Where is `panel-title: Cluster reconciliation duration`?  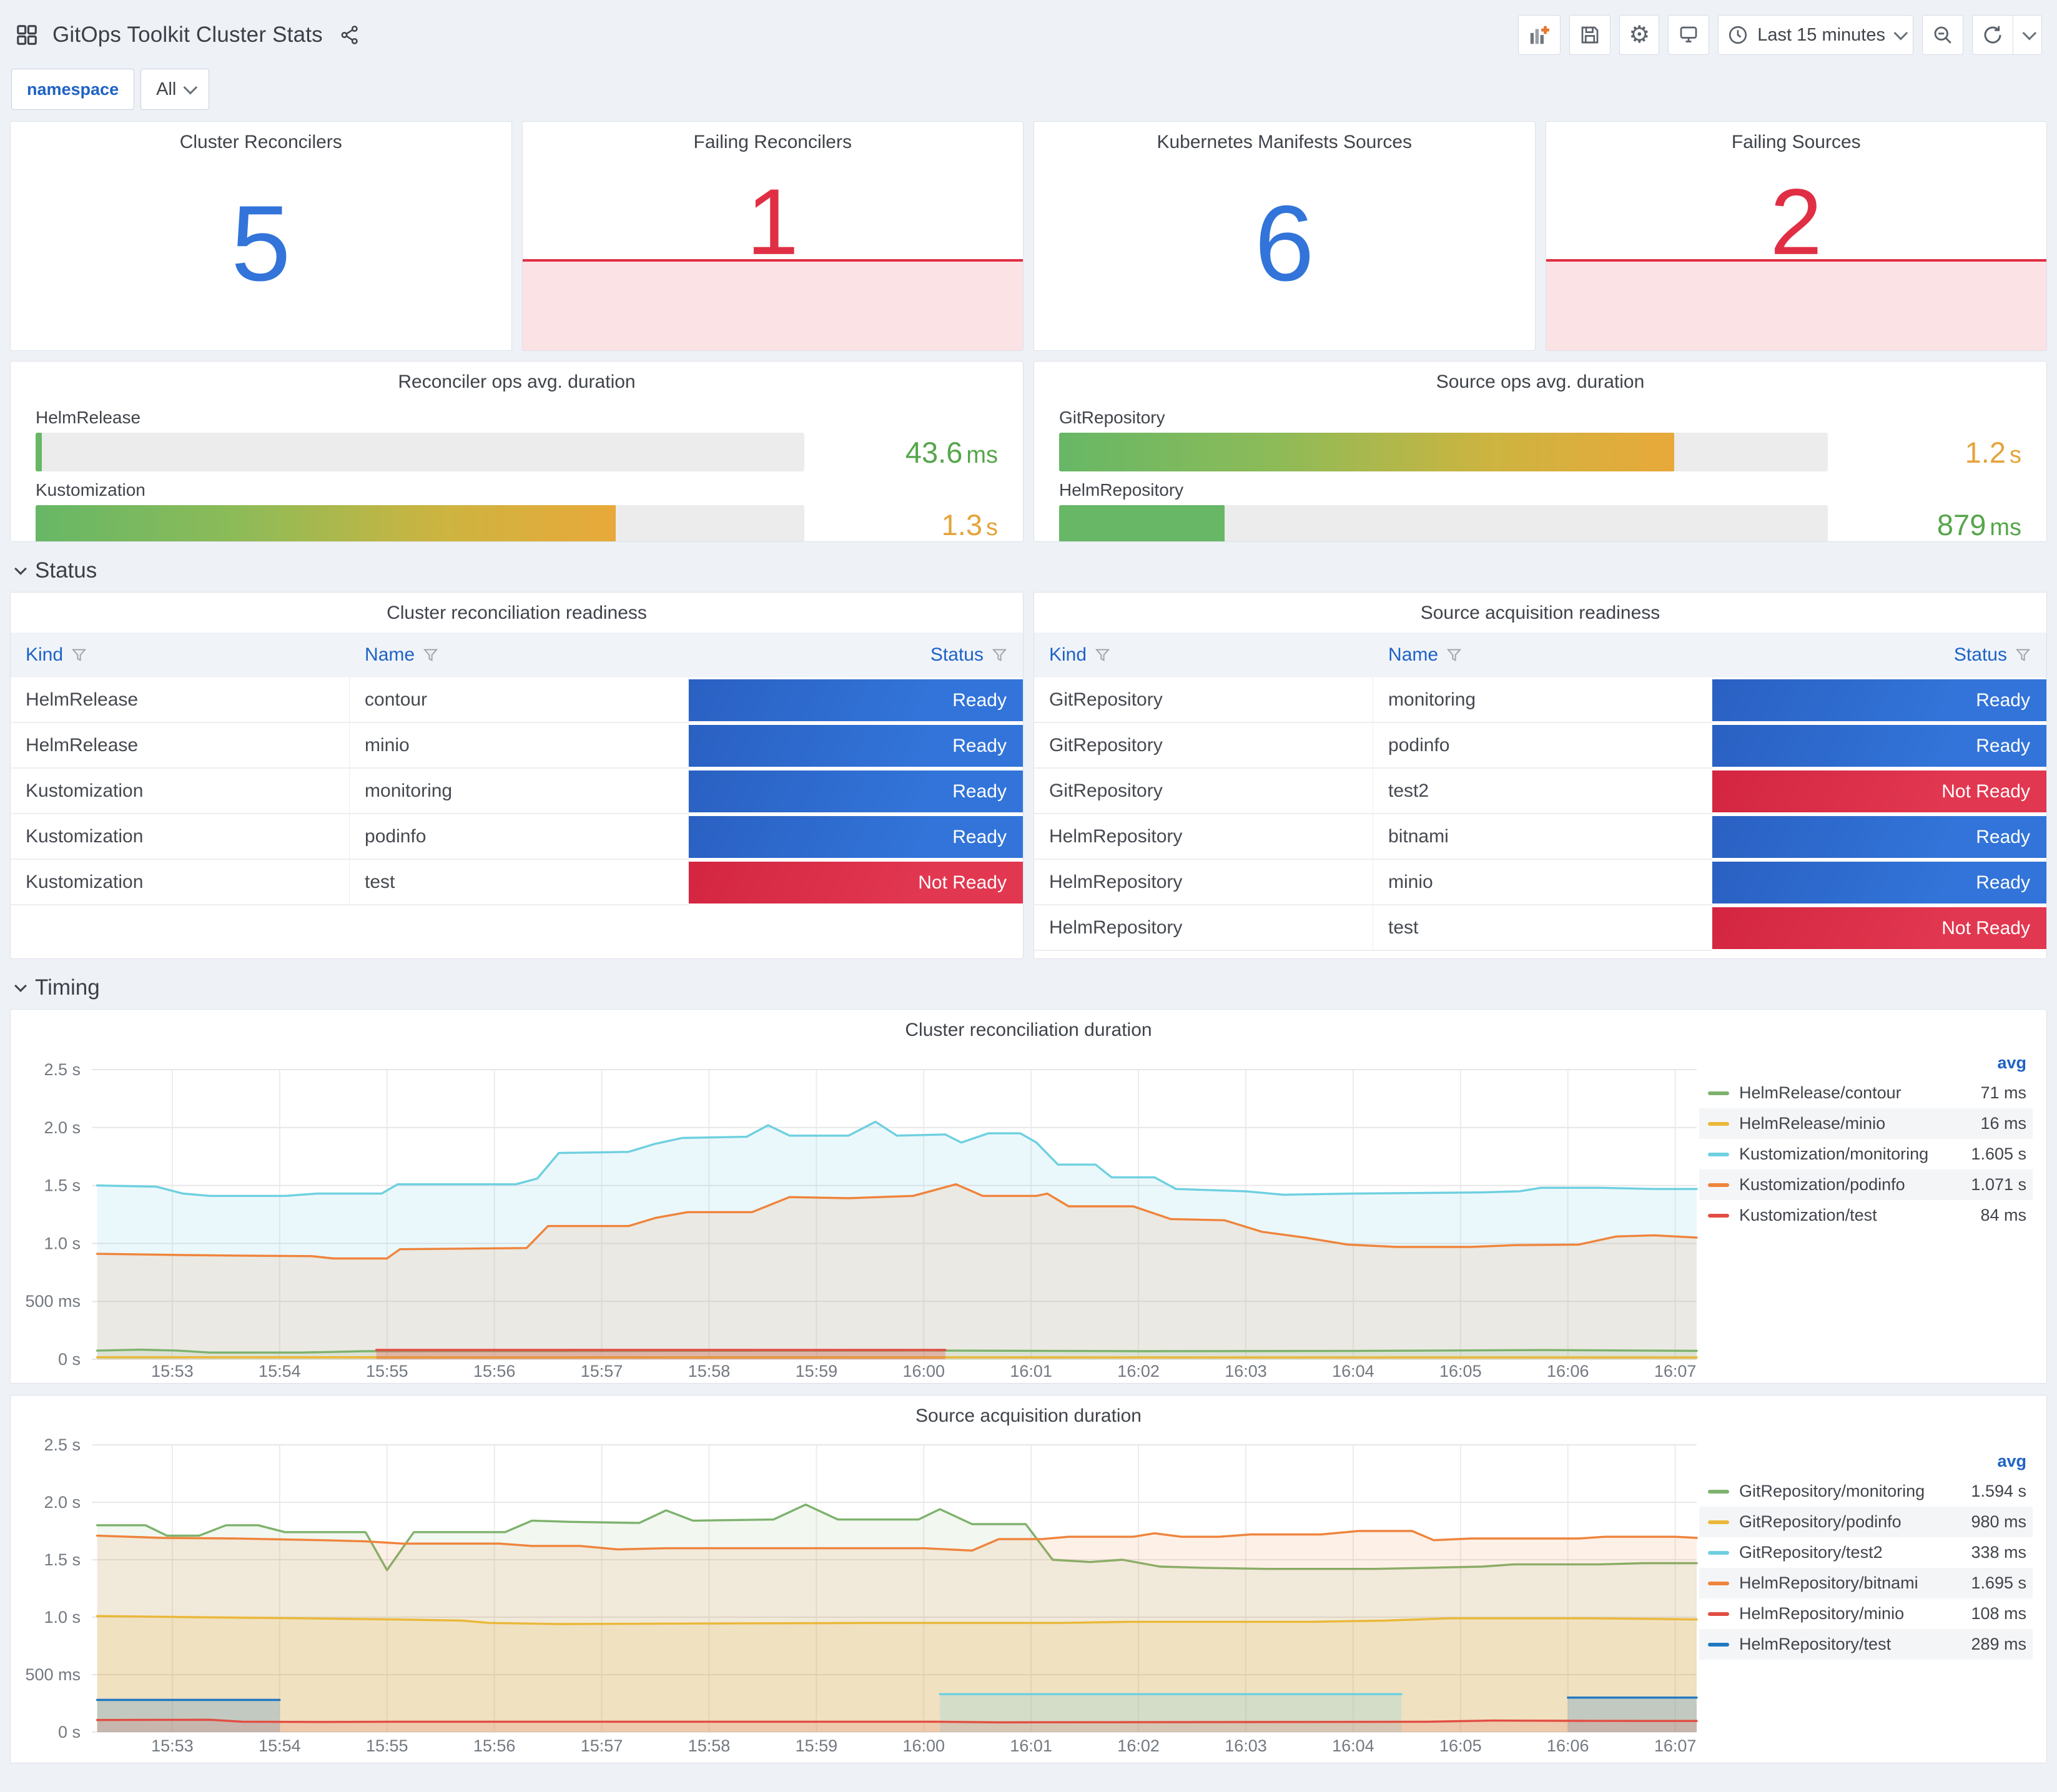 panel-title: Cluster reconciliation duration is located at coordinates (1028, 1030).